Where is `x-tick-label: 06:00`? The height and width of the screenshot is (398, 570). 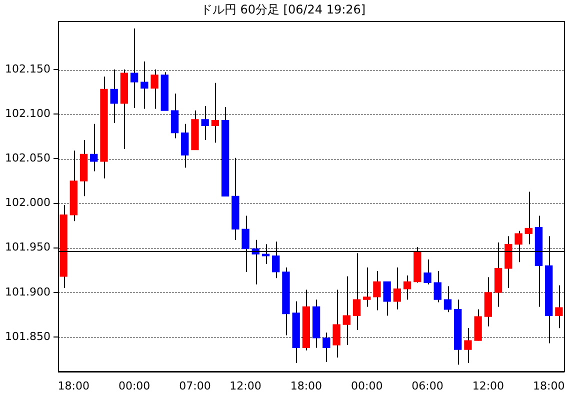 x-tick-label: 06:00 is located at coordinates (428, 385).